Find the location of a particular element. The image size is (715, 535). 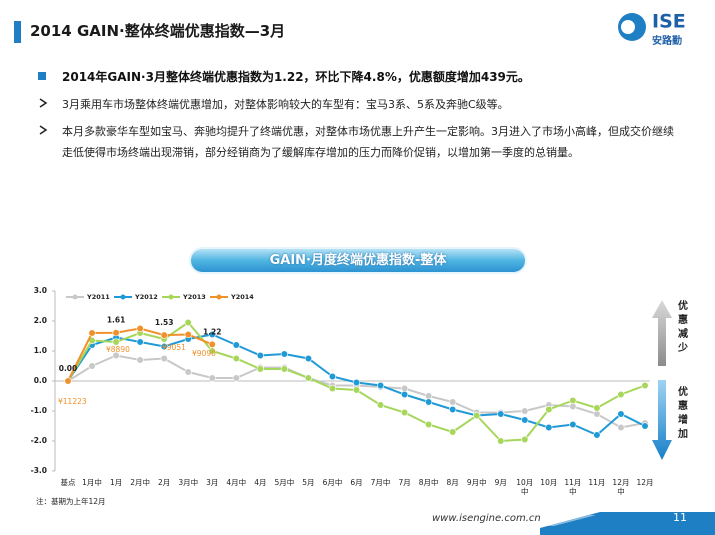

legend-label: Y2014 is located at coordinates (242, 297).